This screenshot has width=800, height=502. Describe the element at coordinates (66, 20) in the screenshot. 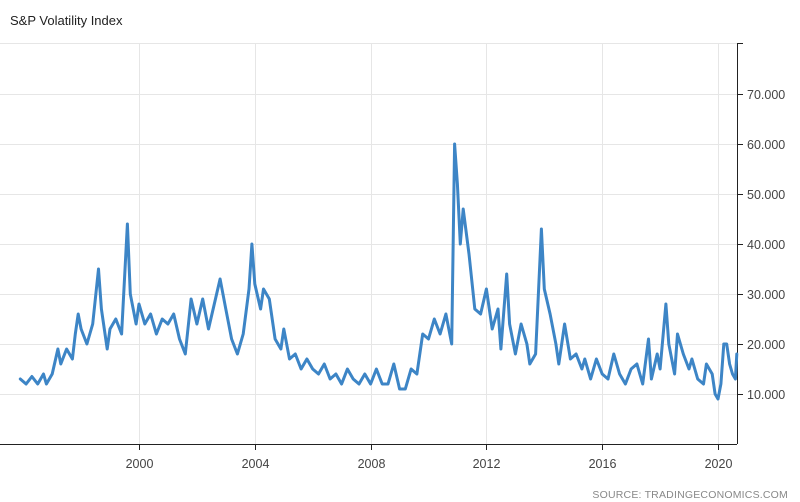

I see `chart-title: S&P Volatility Index` at that location.